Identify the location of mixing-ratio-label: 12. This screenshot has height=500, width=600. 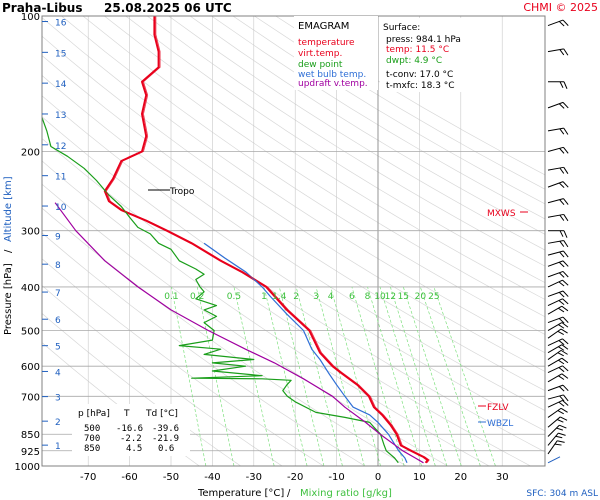
(390, 297).